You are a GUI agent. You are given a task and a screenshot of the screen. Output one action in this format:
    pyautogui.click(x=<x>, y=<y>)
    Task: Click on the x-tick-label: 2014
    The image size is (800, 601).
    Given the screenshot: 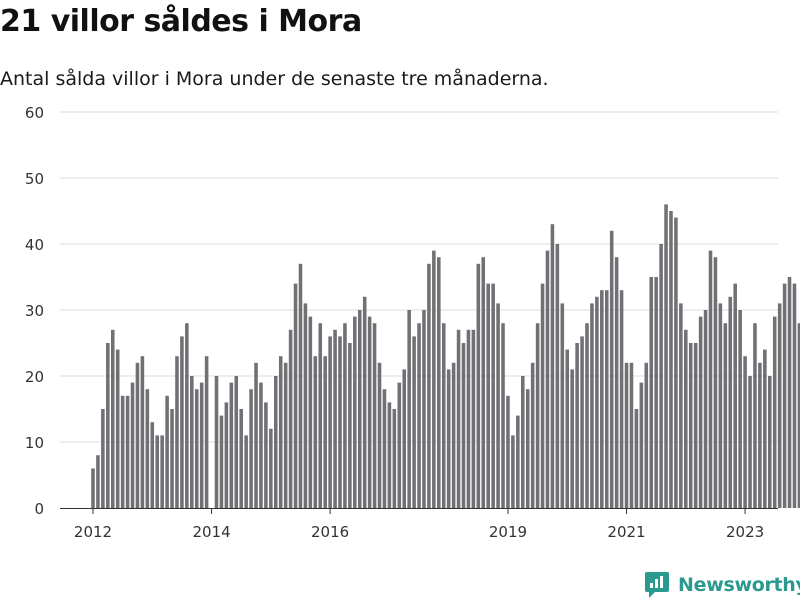 What is the action you would take?
    pyautogui.click(x=211, y=532)
    